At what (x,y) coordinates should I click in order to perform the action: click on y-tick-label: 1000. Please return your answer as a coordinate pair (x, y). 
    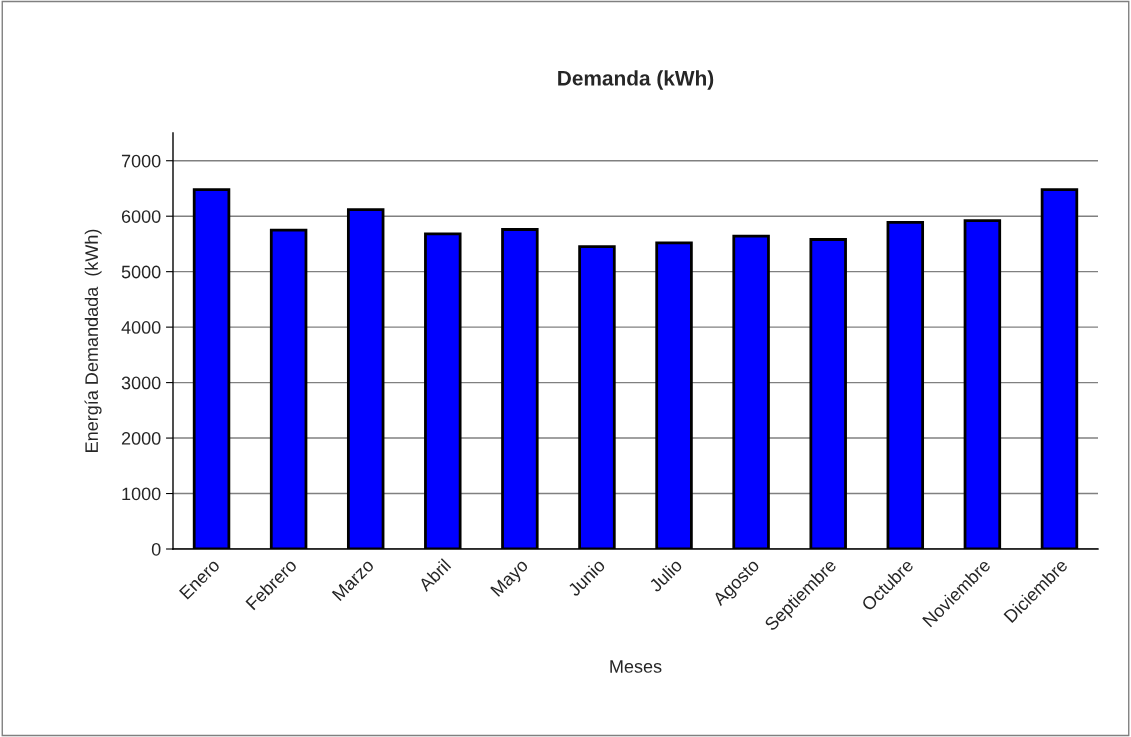
    Looking at the image, I should click on (141, 494).